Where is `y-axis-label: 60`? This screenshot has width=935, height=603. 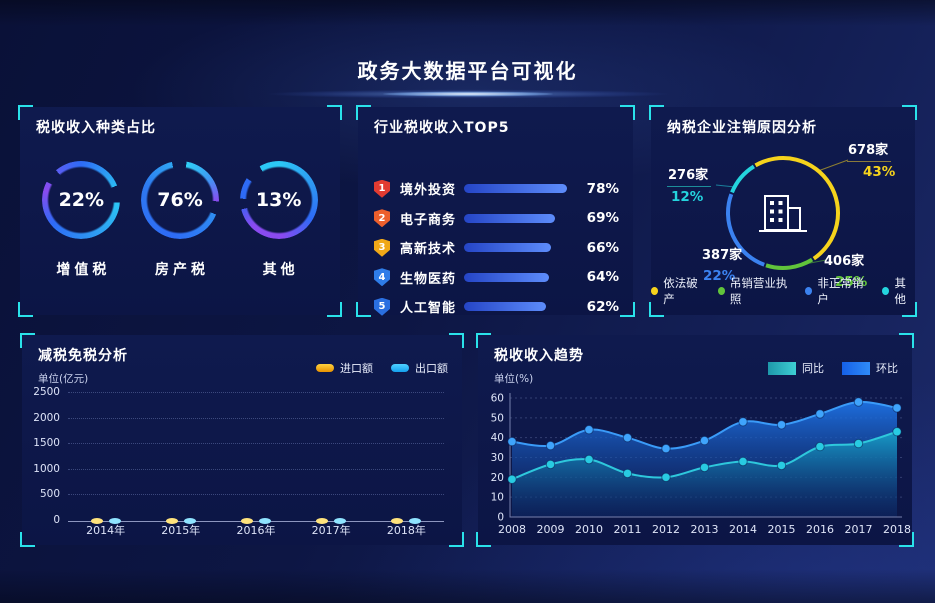 y-axis-label: 60 is located at coordinates (497, 399).